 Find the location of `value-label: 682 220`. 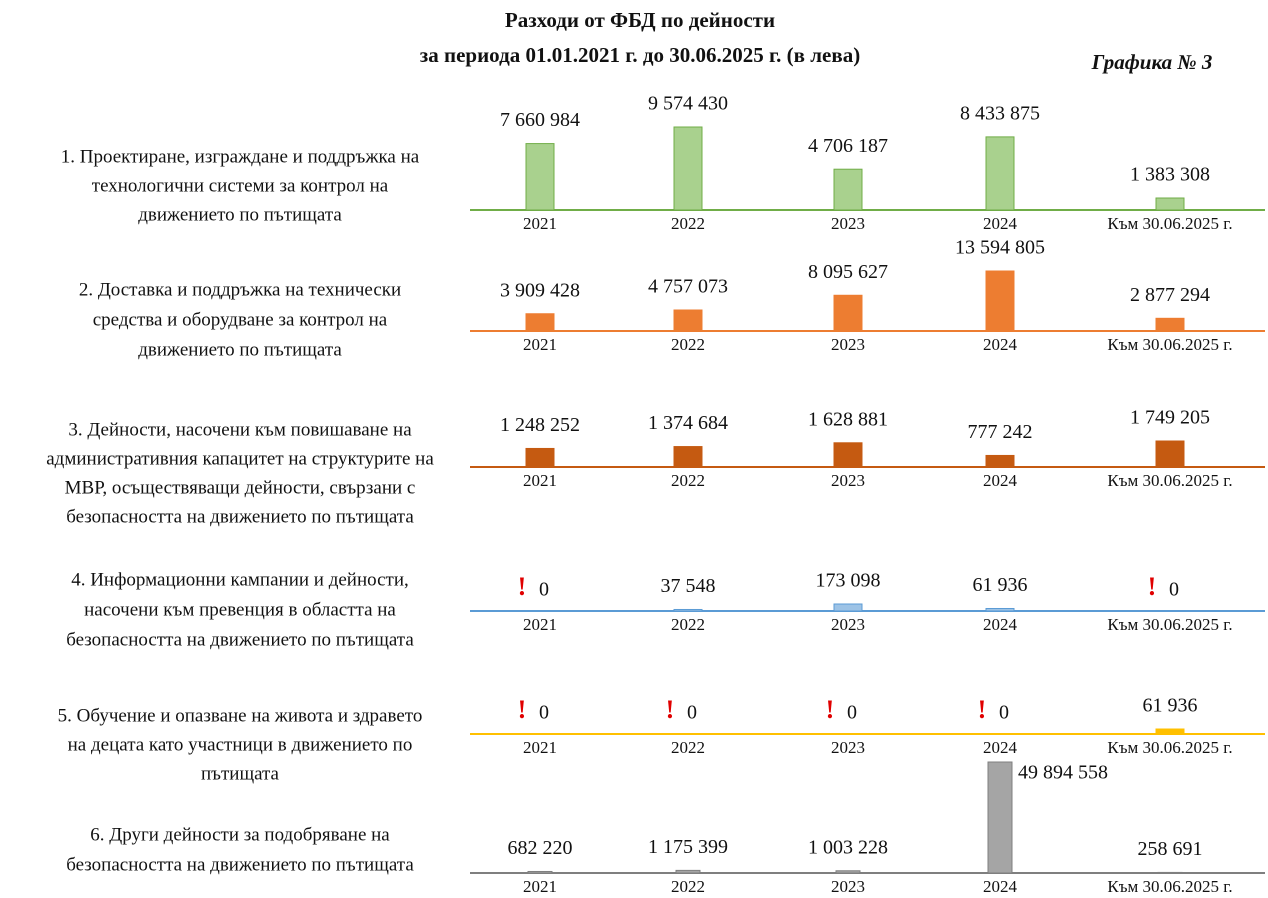

value-label: 682 220 is located at coordinates (540, 848).